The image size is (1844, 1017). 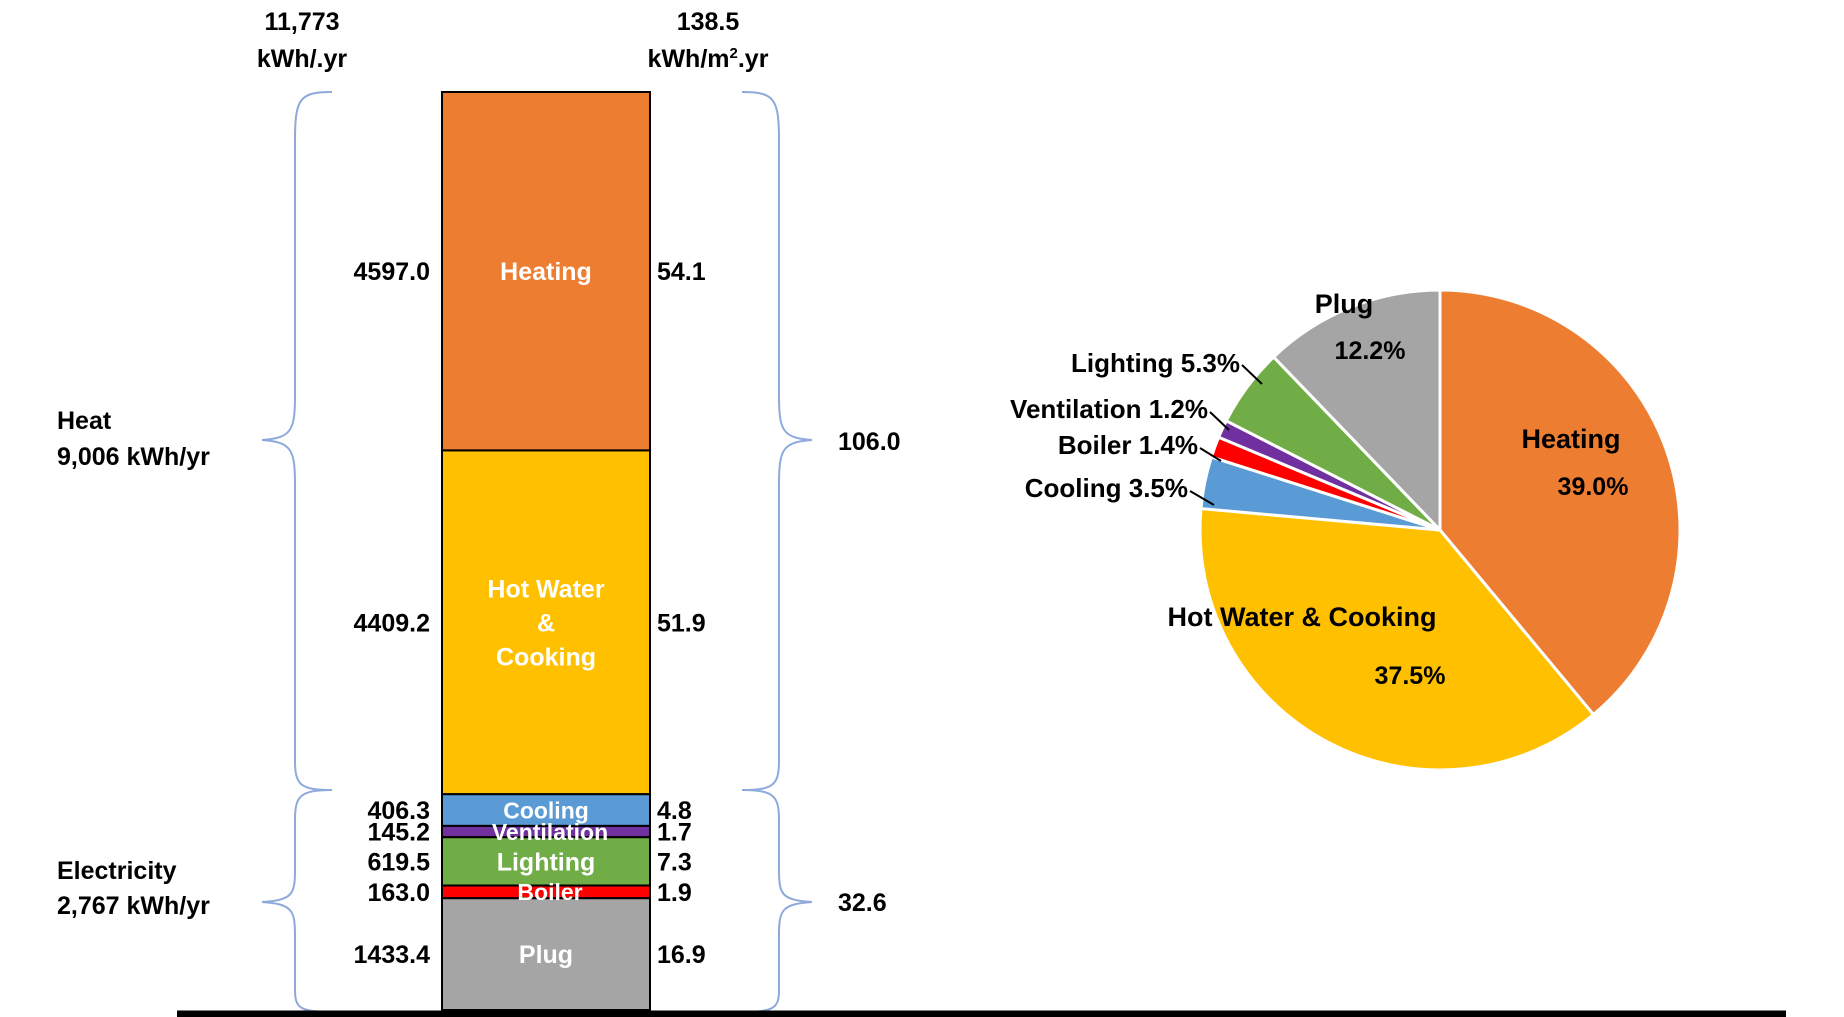 I want to click on bar-value-kwh-m2-plug: 16.9, so click(x=681, y=955).